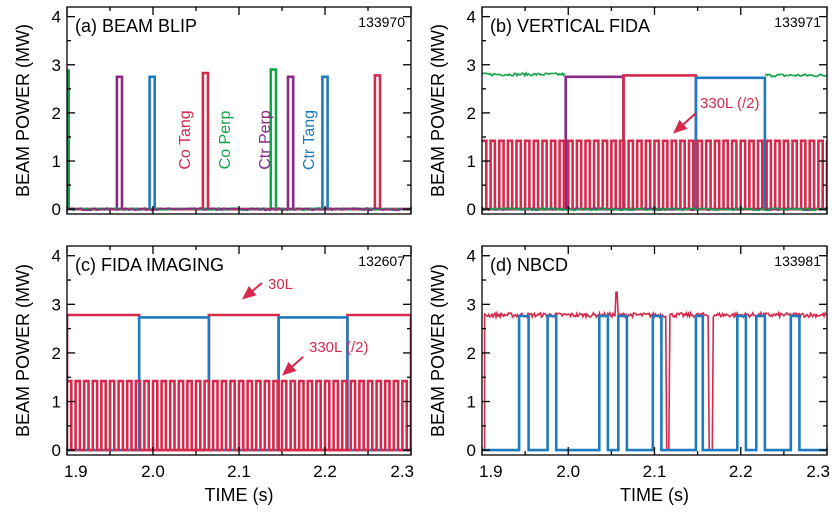 Image resolution: width=837 pixels, height=530 pixels. What do you see at coordinates (265, 140) in the screenshot?
I see `beam-label: Ctr Perp` at bounding box center [265, 140].